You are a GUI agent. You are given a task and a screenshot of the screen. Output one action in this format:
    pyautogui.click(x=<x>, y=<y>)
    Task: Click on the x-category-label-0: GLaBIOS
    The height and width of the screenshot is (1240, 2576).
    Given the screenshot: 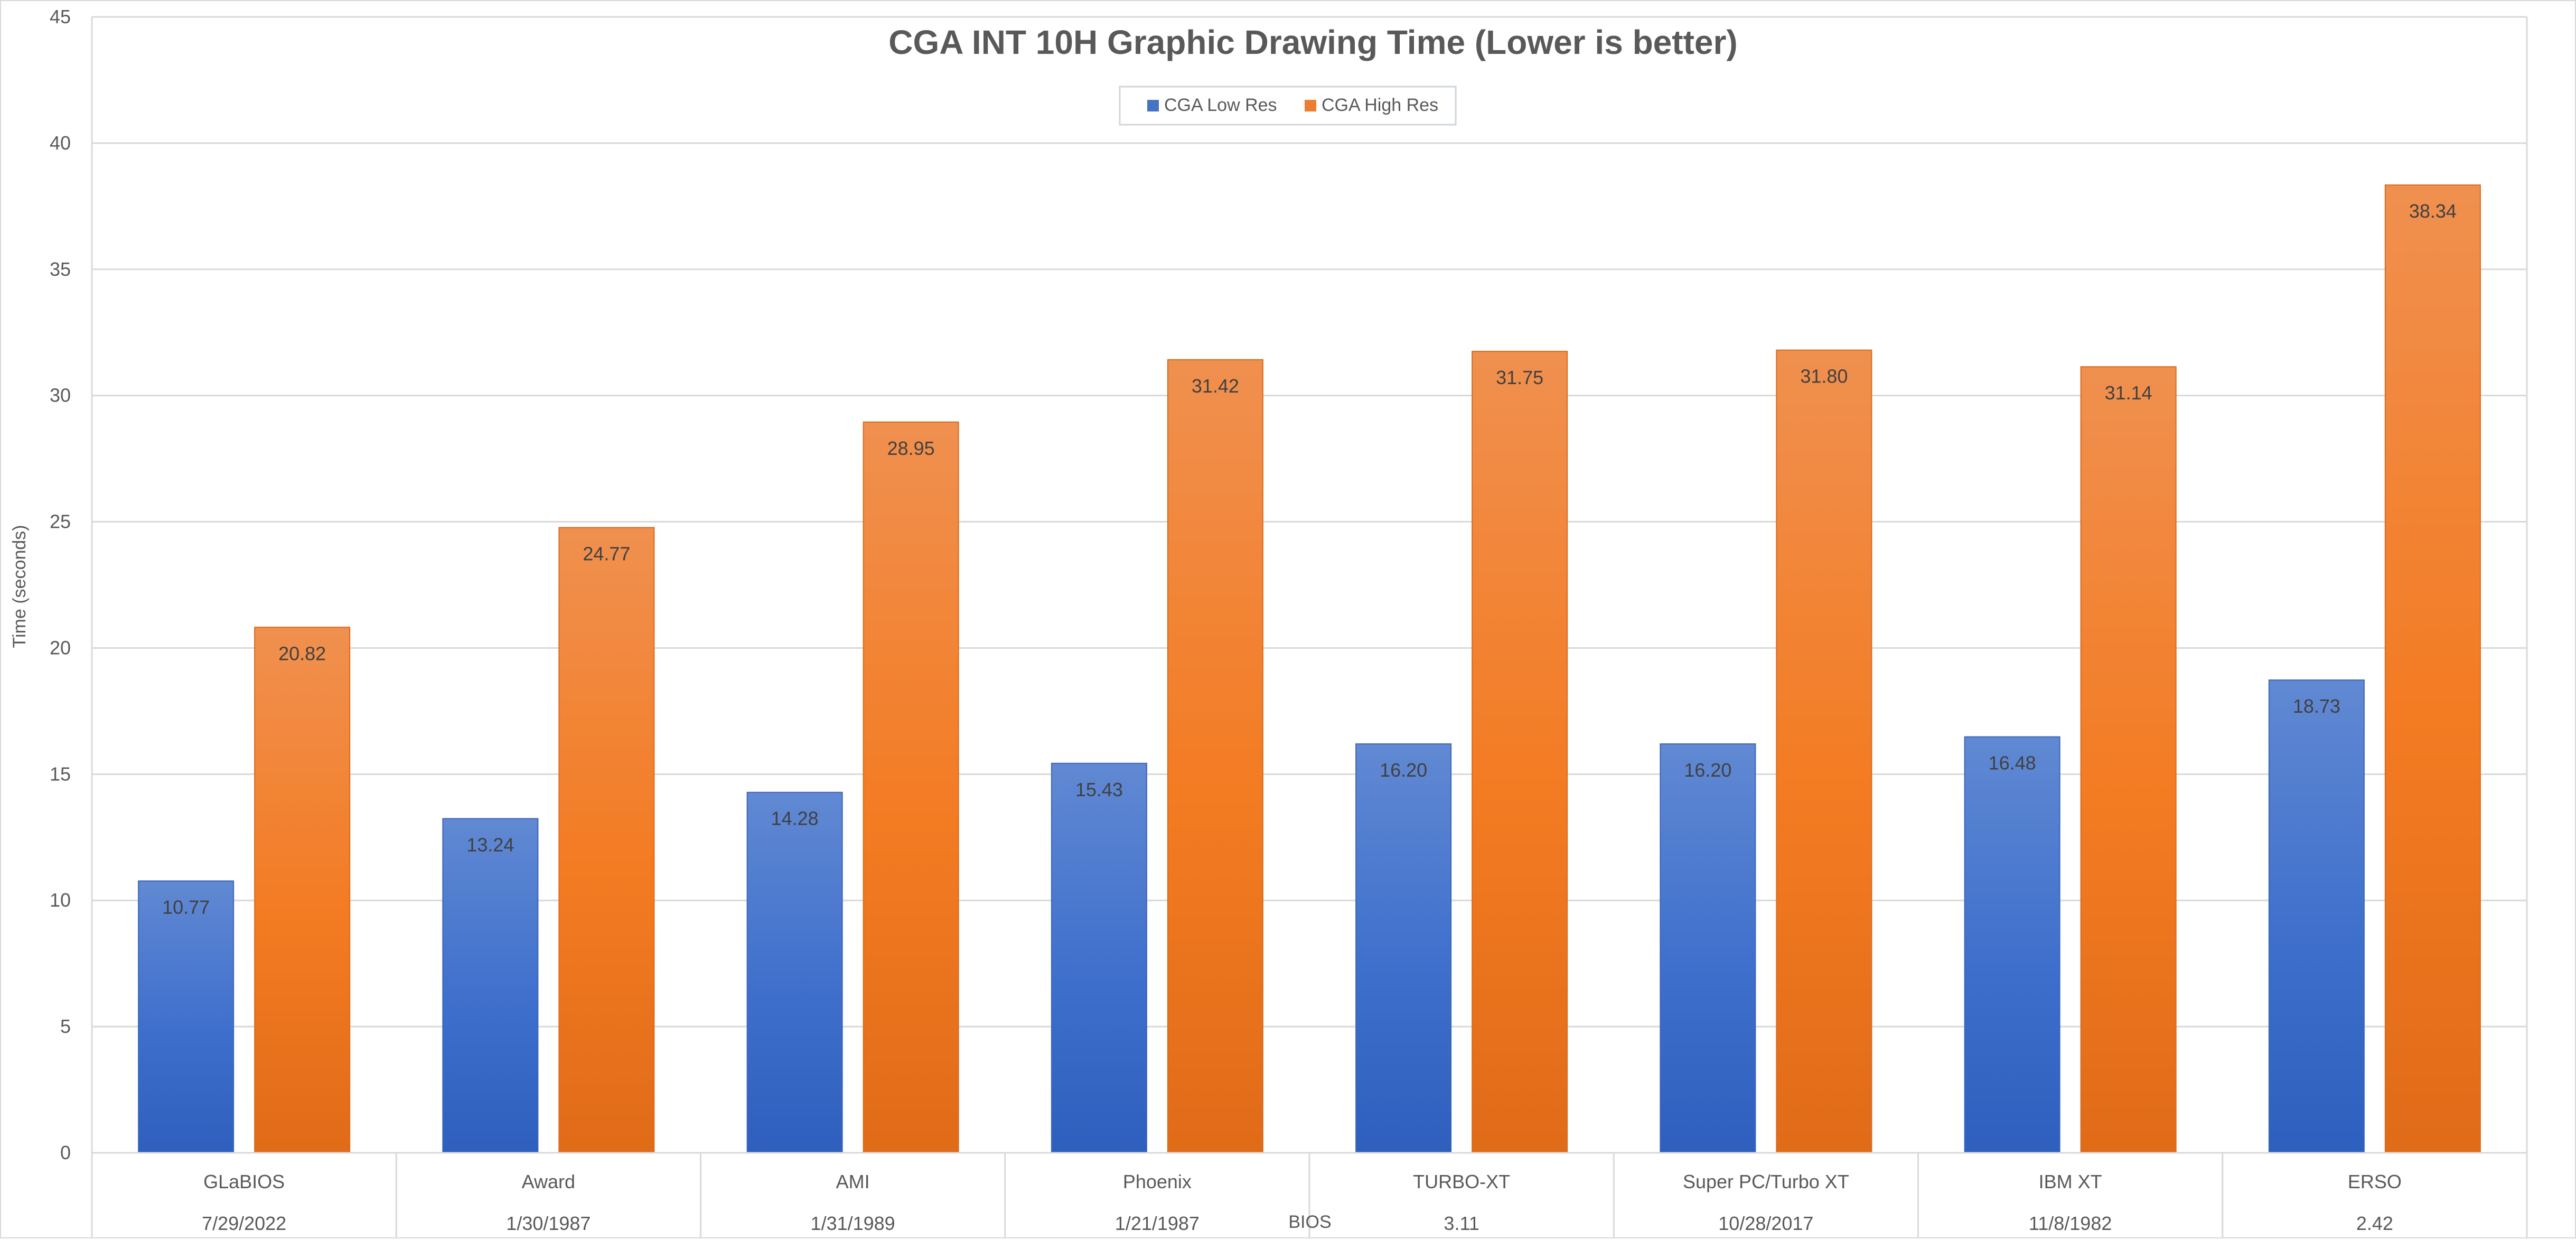 What is the action you would take?
    pyautogui.click(x=244, y=1181)
    